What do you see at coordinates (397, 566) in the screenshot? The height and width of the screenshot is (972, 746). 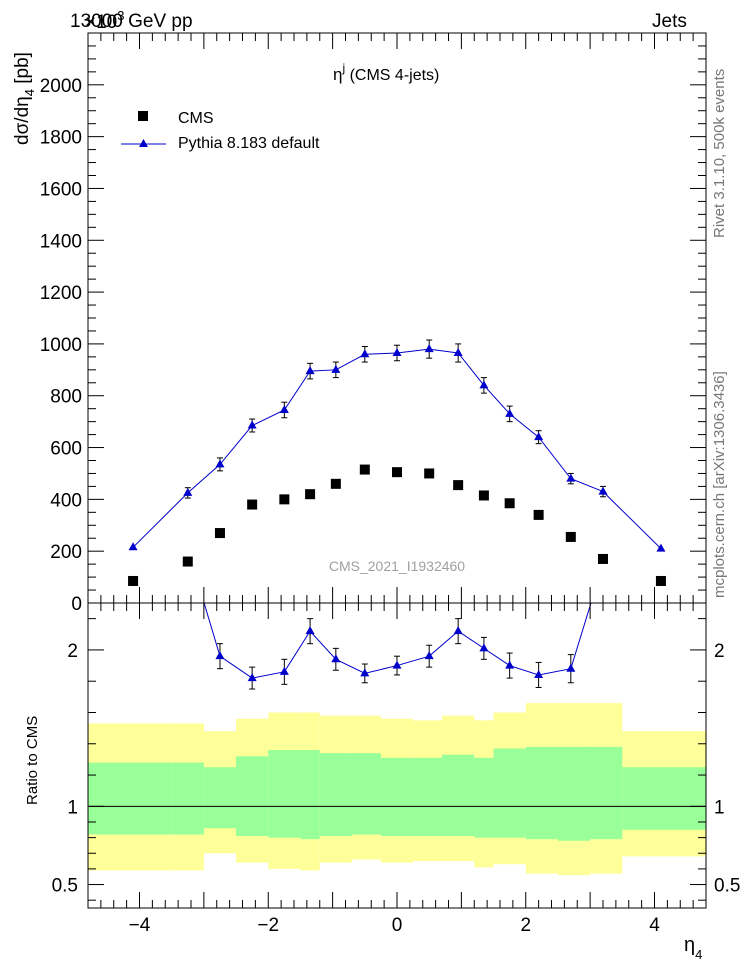 I see `watermark: CMS_2021_I1932460` at bounding box center [397, 566].